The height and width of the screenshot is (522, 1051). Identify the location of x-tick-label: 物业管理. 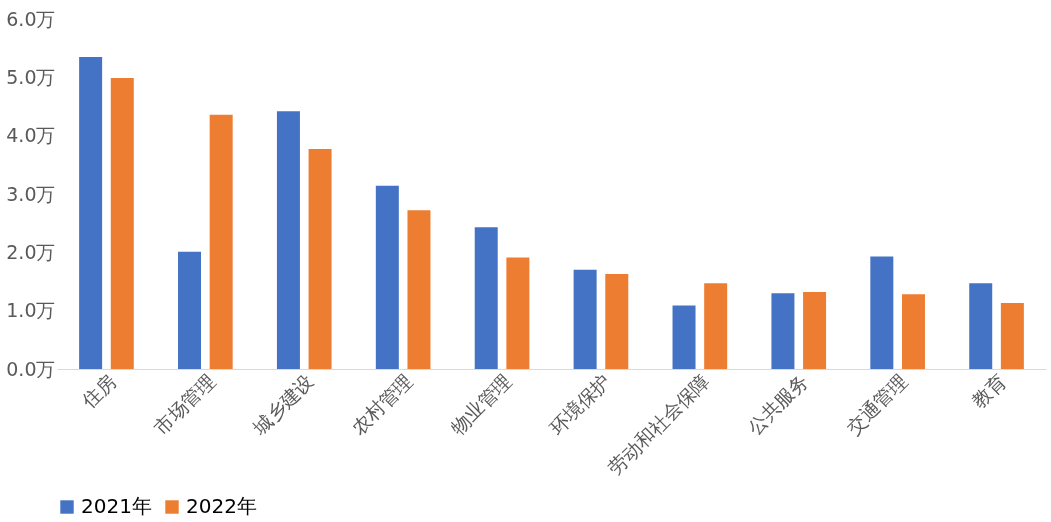
(481, 404).